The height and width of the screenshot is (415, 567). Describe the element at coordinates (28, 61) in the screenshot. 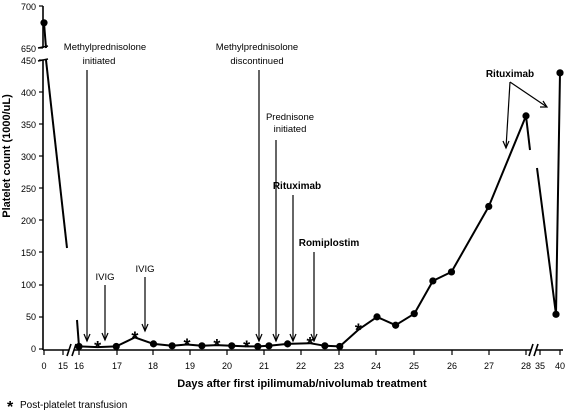

I see `y-tick-label-450: 450` at that location.